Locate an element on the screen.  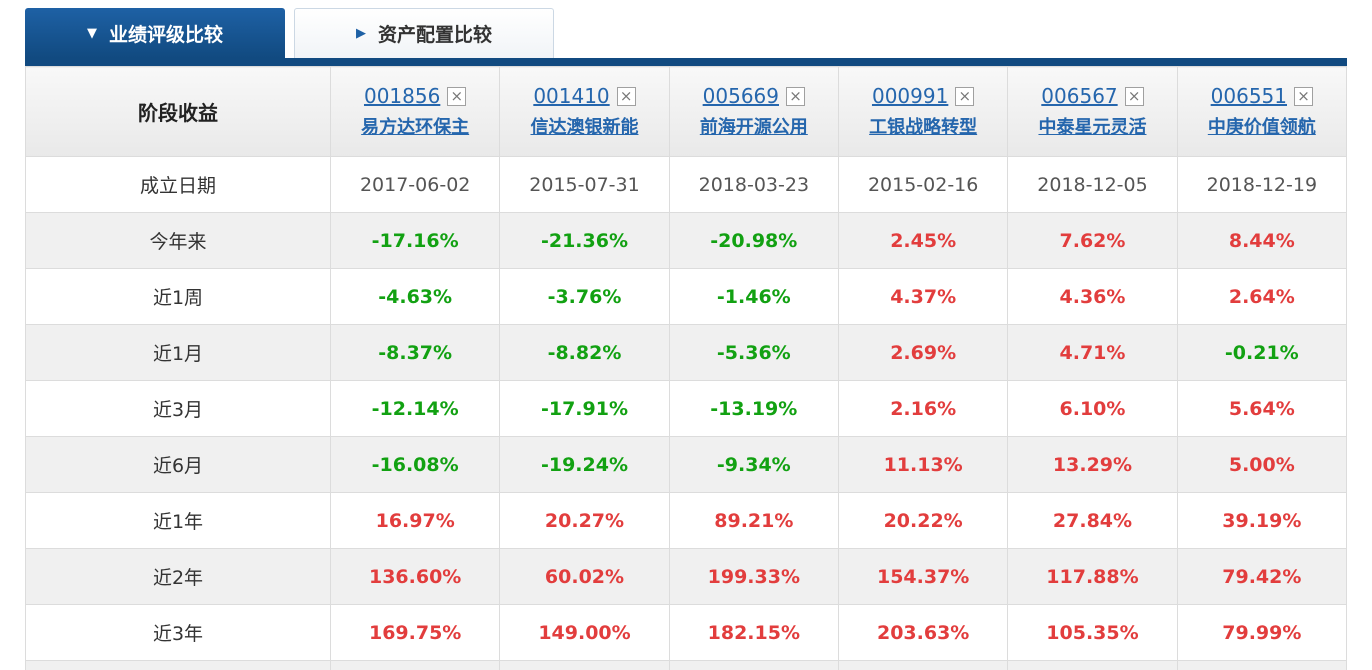
fund-name-link: 中庚价值领航 is located at coordinates (1261, 127).